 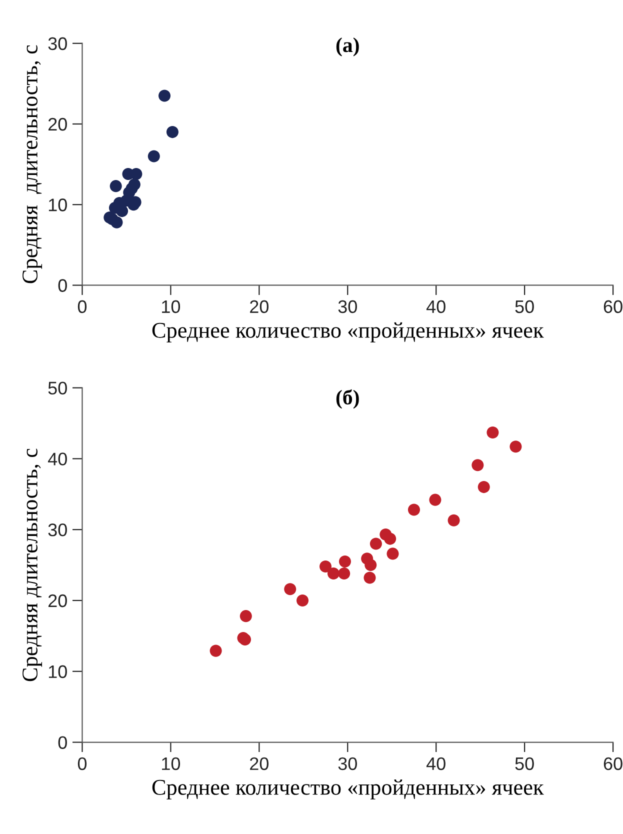 I want to click on chart-title: (а), so click(x=347, y=47).